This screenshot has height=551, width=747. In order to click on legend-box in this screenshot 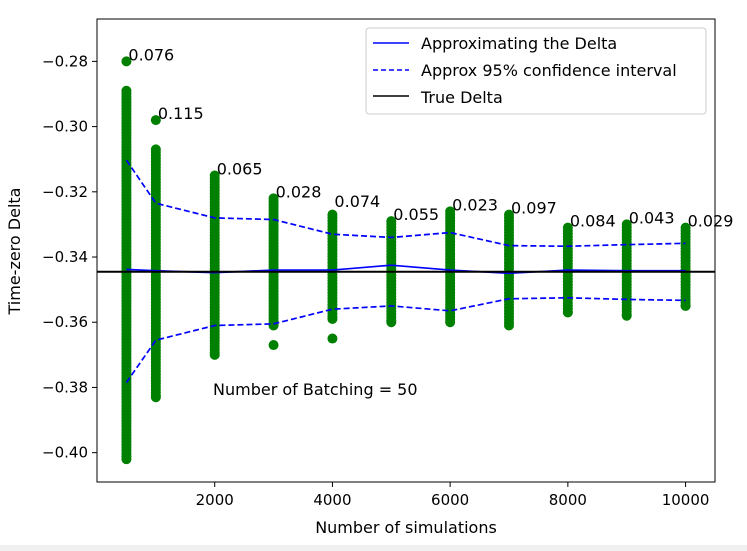, I will do `click(536, 71)`.